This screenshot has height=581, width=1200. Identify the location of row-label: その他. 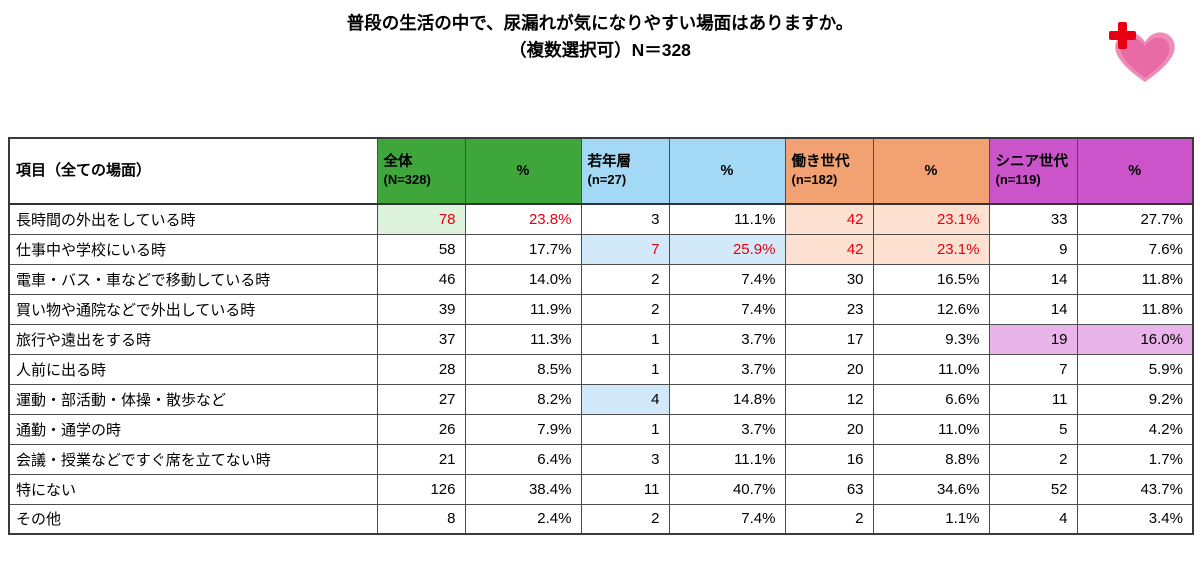
(193, 519).